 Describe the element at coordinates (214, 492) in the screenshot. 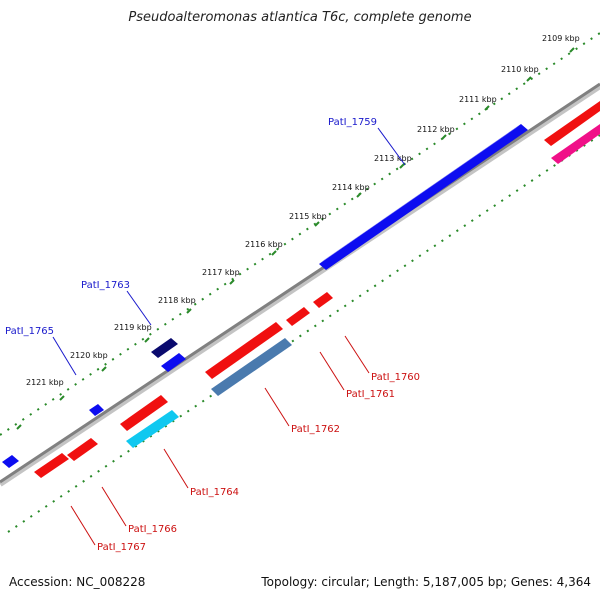

I see `gene-label-patl-1764: PatI_1764` at that location.